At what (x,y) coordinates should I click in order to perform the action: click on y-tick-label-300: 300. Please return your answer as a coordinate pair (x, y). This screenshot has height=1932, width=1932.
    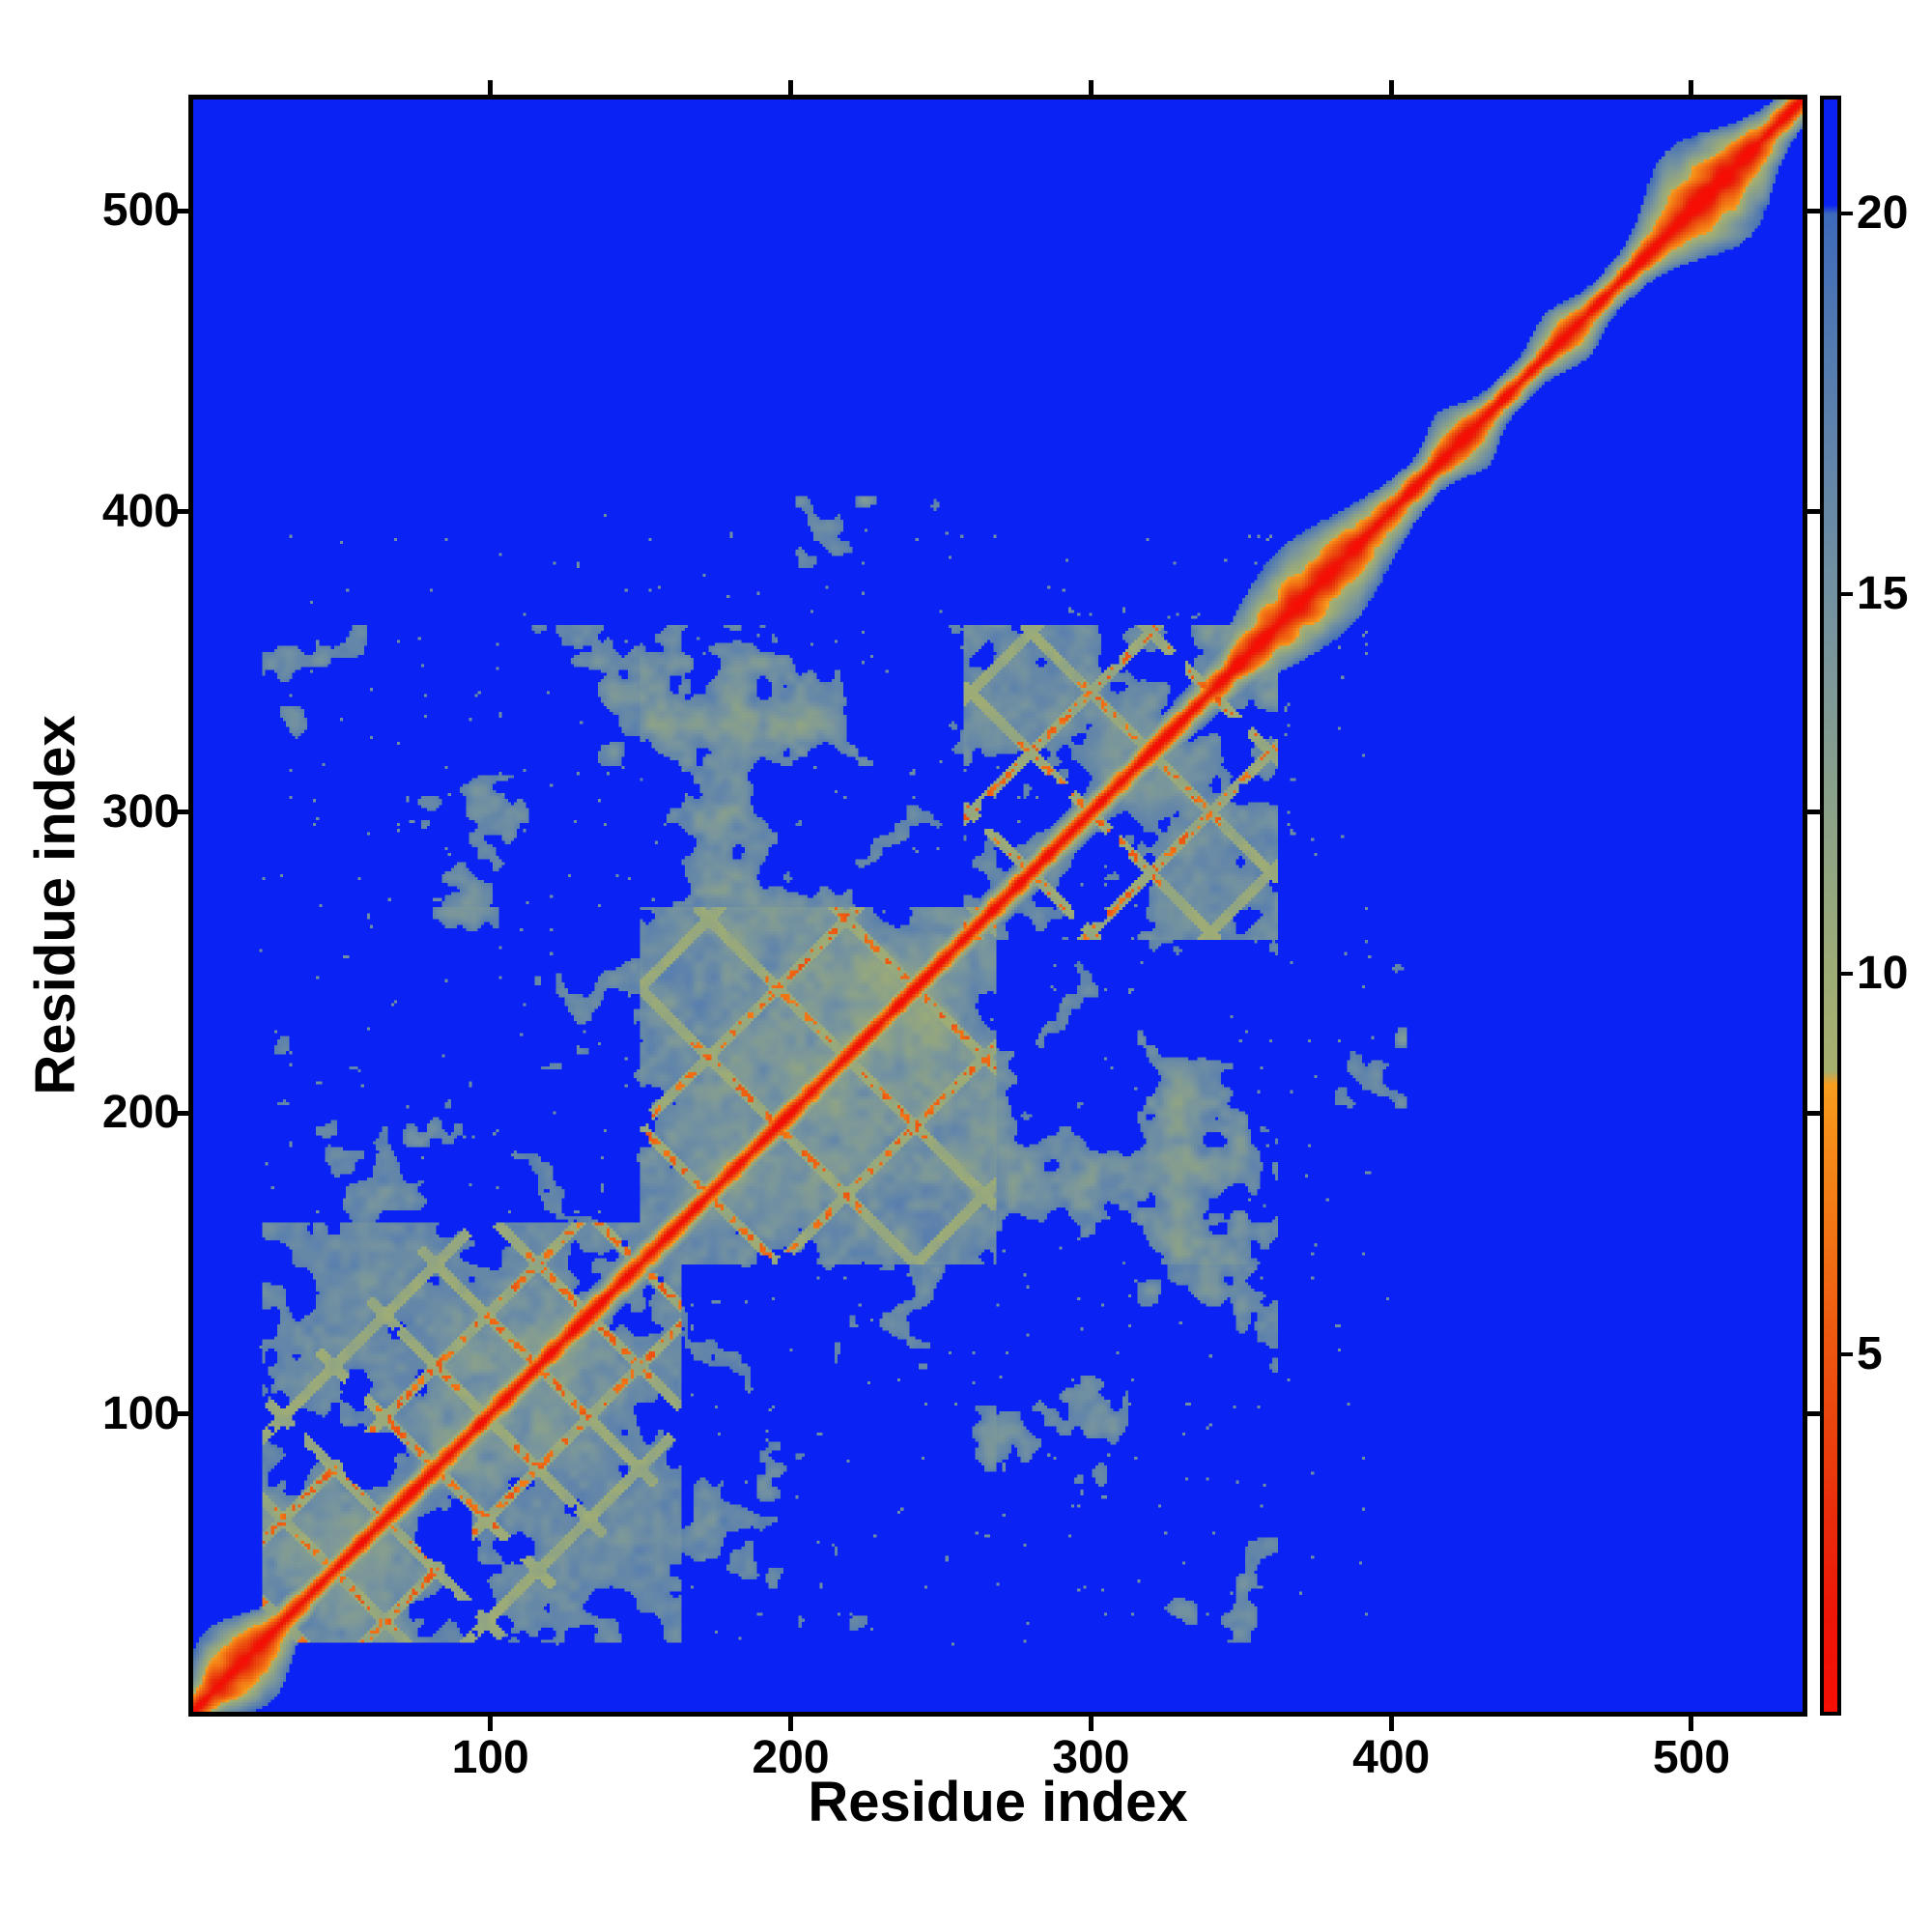
    Looking at the image, I should click on (140, 811).